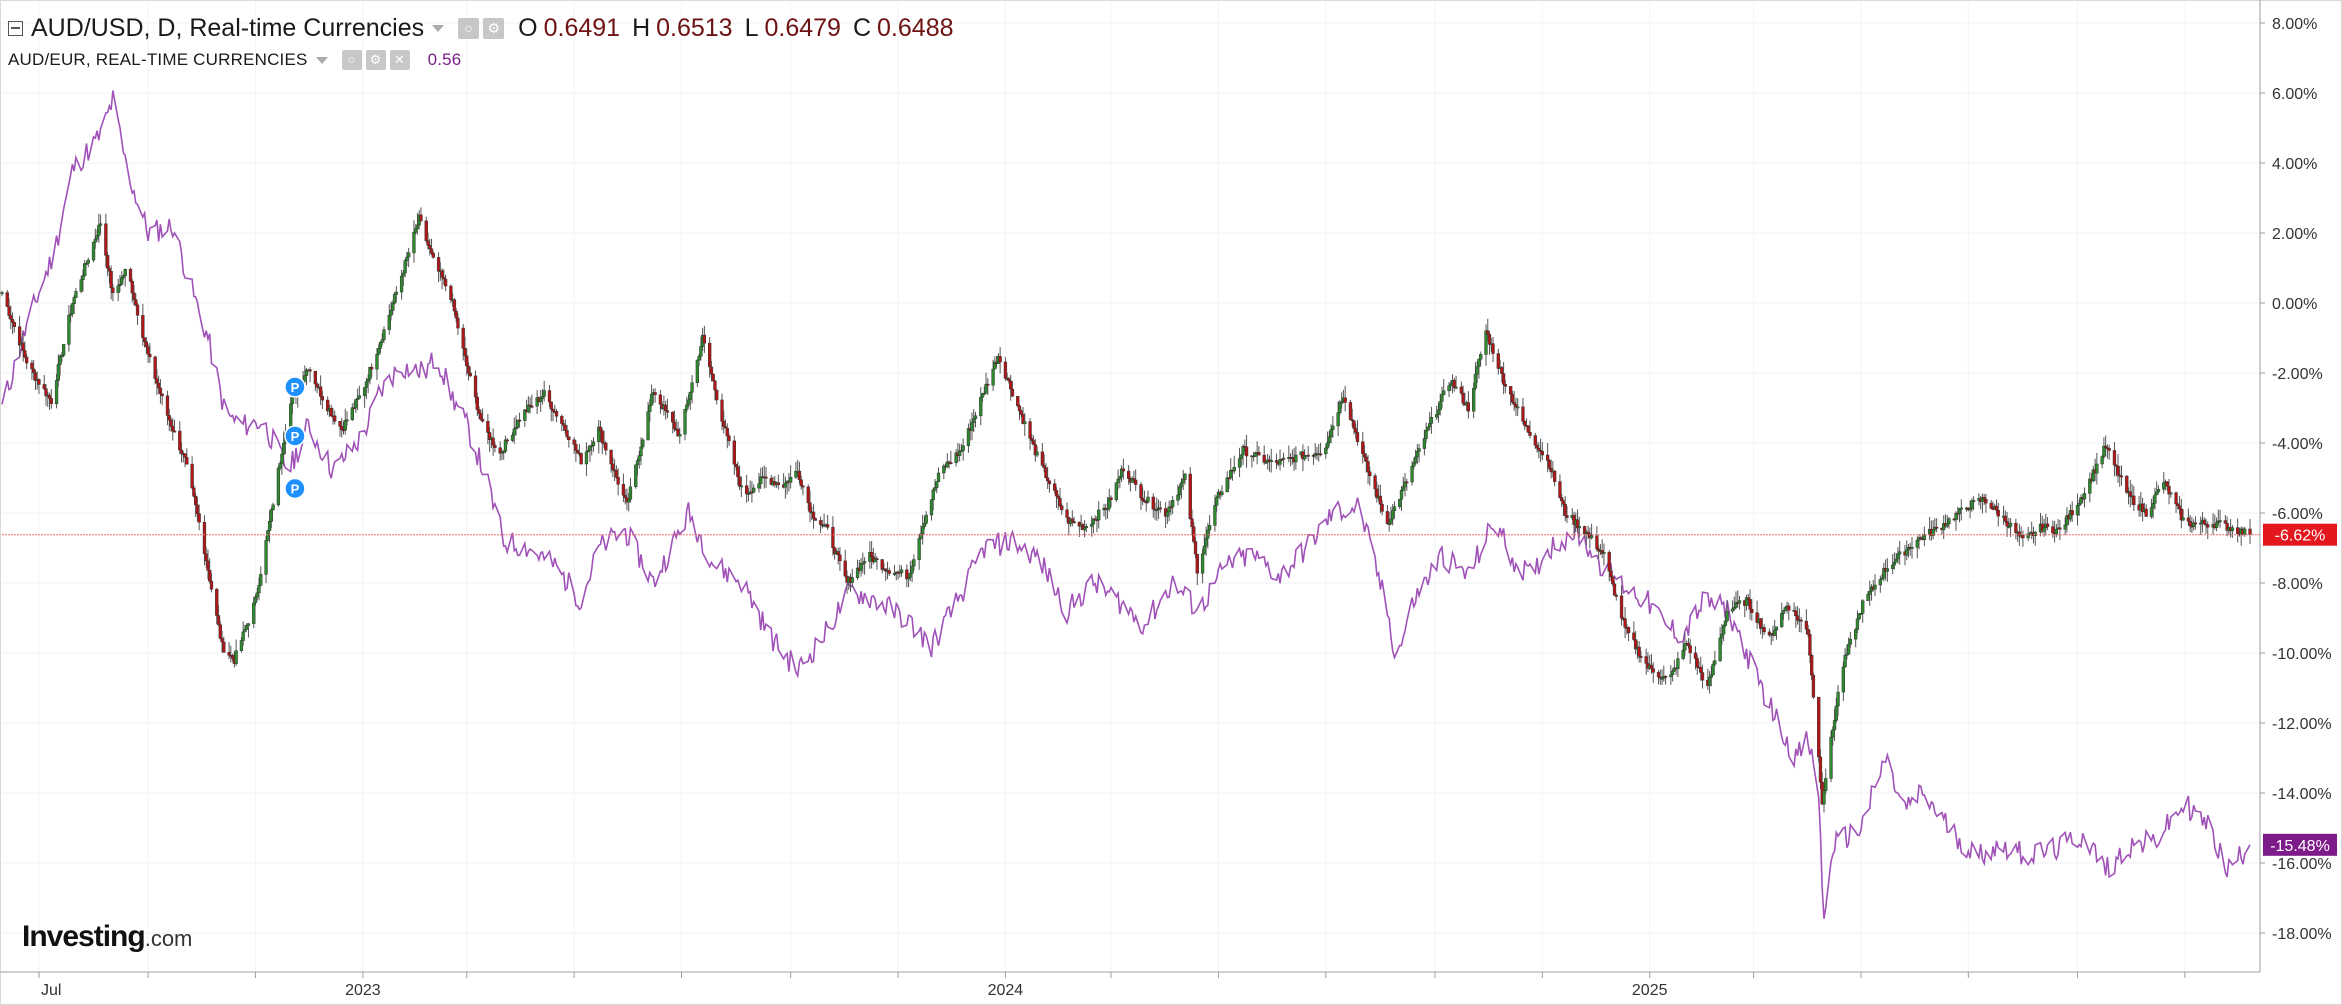 The width and height of the screenshot is (2342, 1005). Describe the element at coordinates (399, 60) in the screenshot. I see `close-icon: ✕` at that location.